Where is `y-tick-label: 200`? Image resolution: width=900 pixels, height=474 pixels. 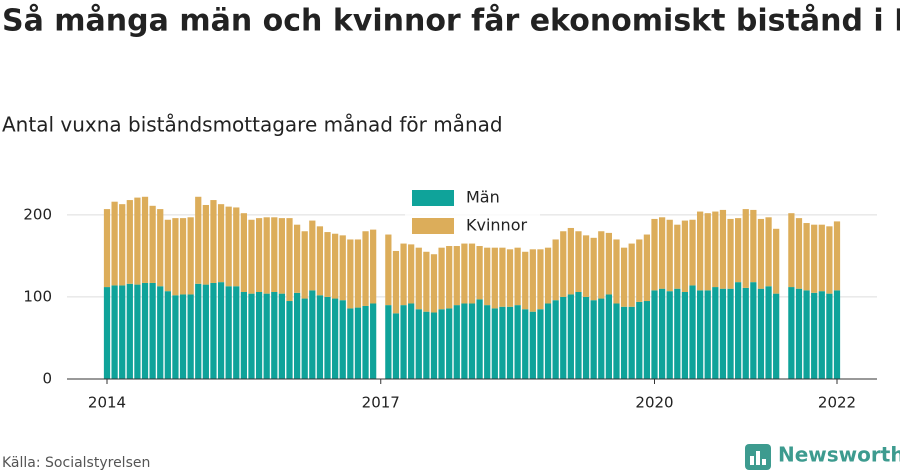 y-tick-label: 200 is located at coordinates (37, 214).